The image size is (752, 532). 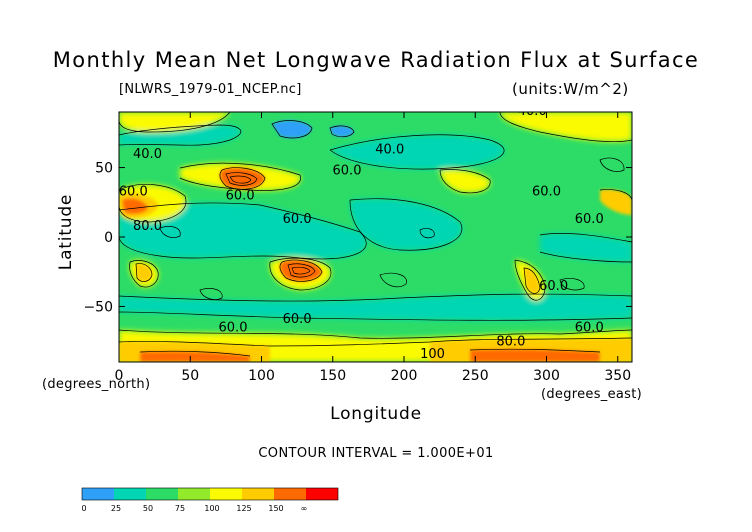 I want to click on arctic-blue, so click(x=292, y=129).